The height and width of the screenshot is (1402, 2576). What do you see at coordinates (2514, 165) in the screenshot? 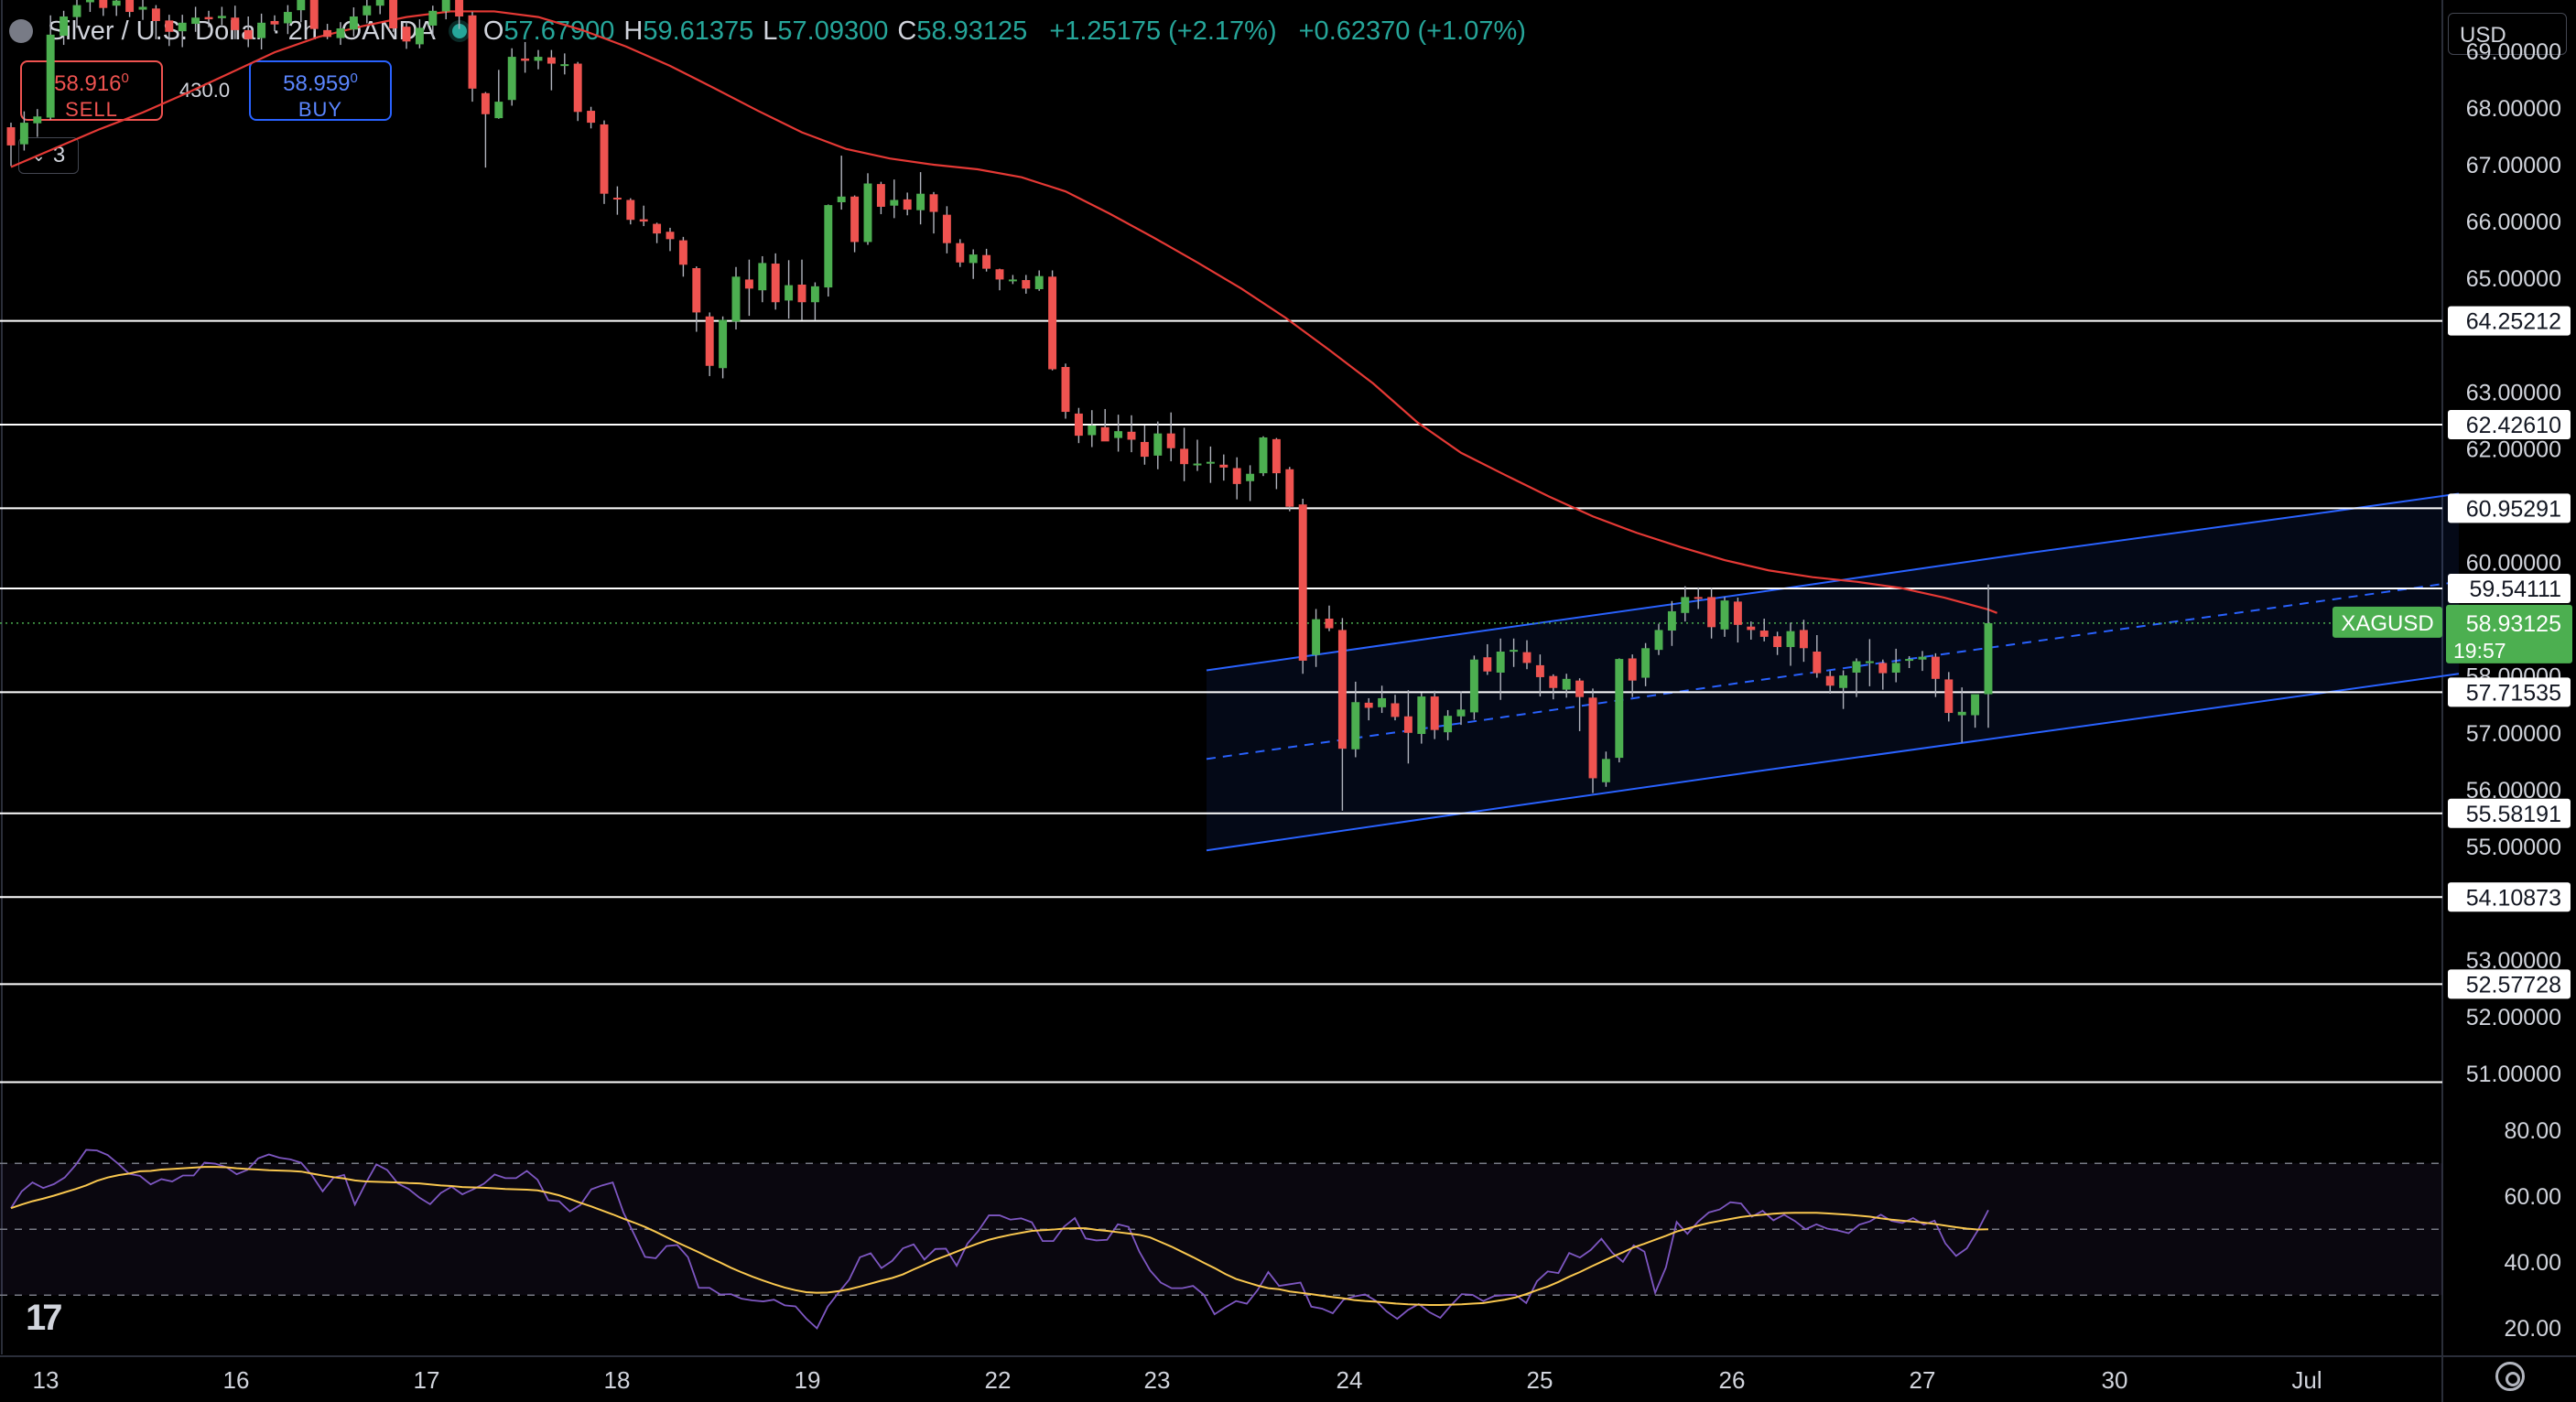
I see `price-tick-label: 67.00000` at bounding box center [2514, 165].